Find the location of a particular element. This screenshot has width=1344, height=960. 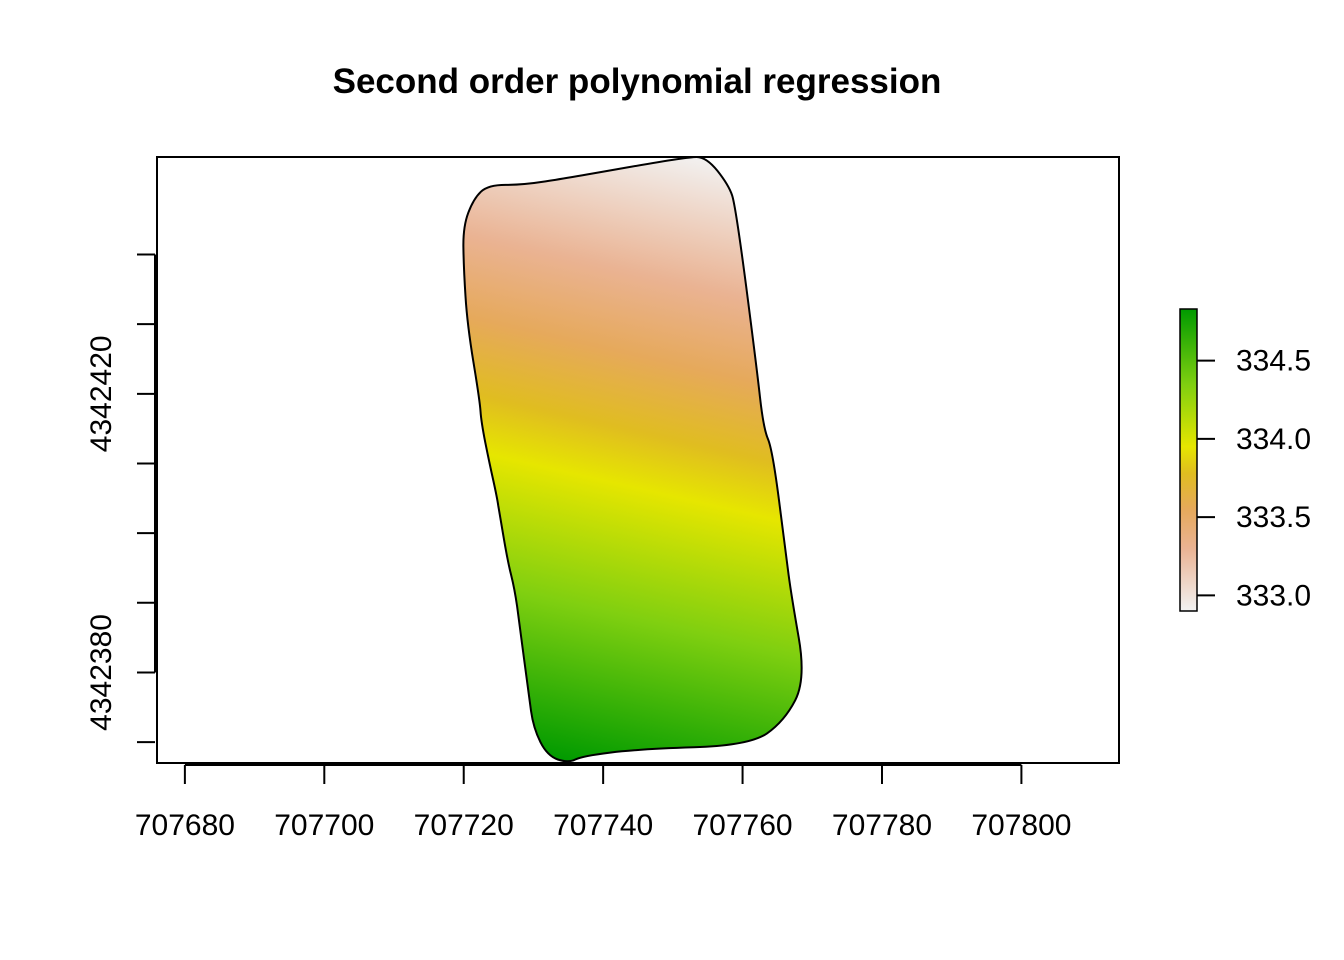

x-tick-label: 707760 is located at coordinates (743, 825).